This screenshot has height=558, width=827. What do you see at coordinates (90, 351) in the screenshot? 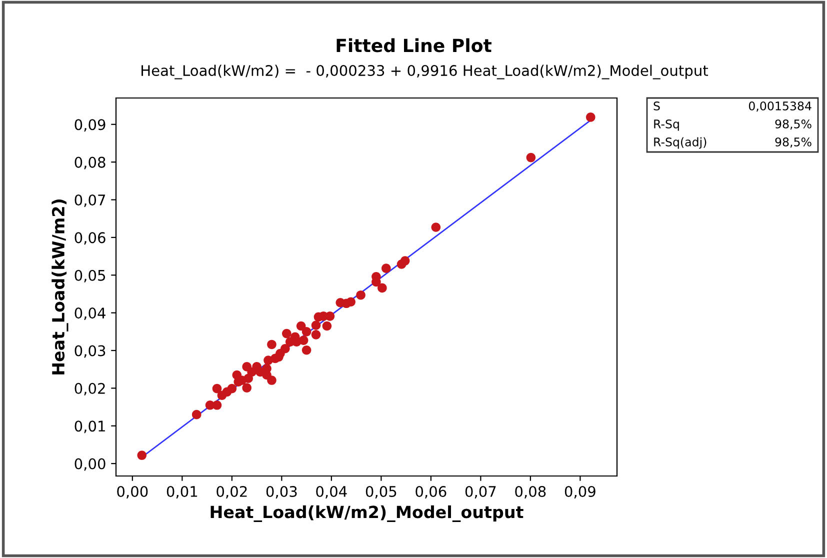
I see `y-tick-label: 0,03` at bounding box center [90, 351].